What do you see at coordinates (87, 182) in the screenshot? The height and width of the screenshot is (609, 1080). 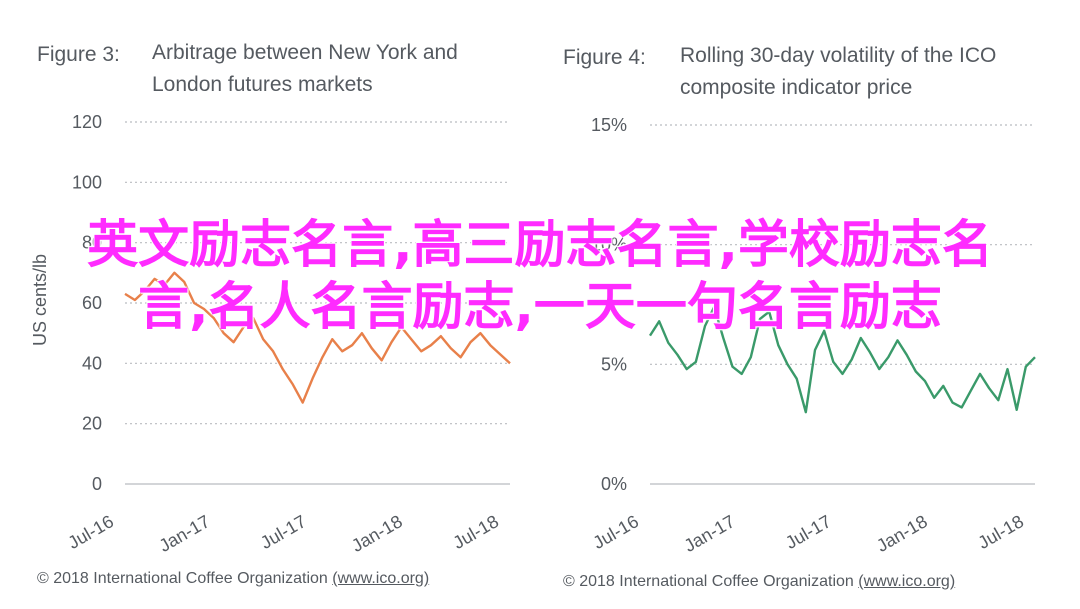 I see `y-tick-label: 100` at bounding box center [87, 182].